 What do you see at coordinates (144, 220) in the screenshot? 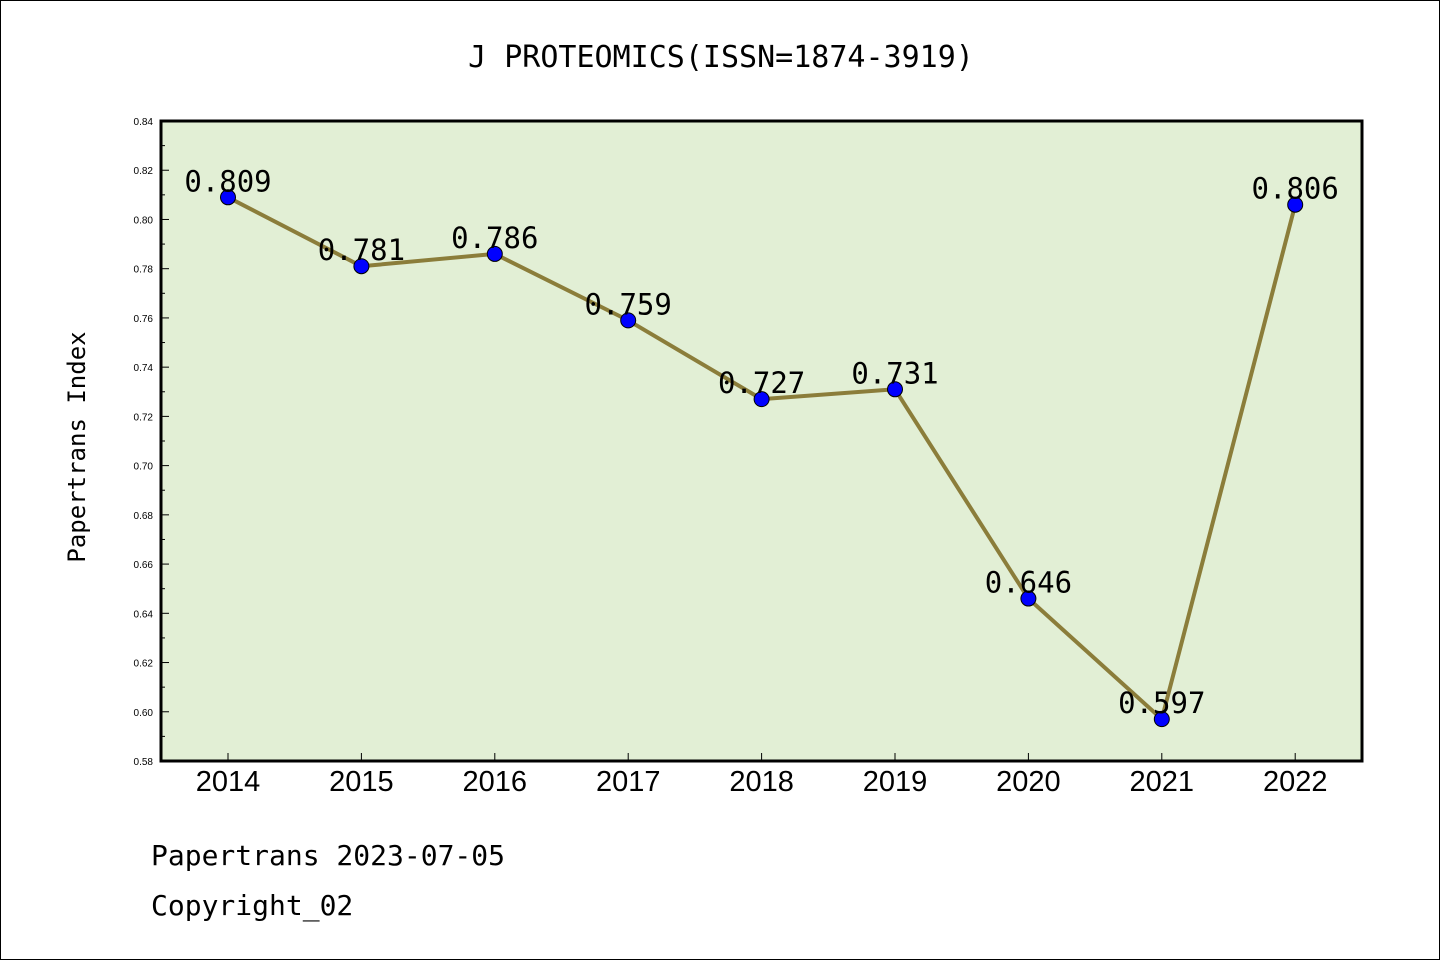
I see `y-tick-label: 0.80` at bounding box center [144, 220].